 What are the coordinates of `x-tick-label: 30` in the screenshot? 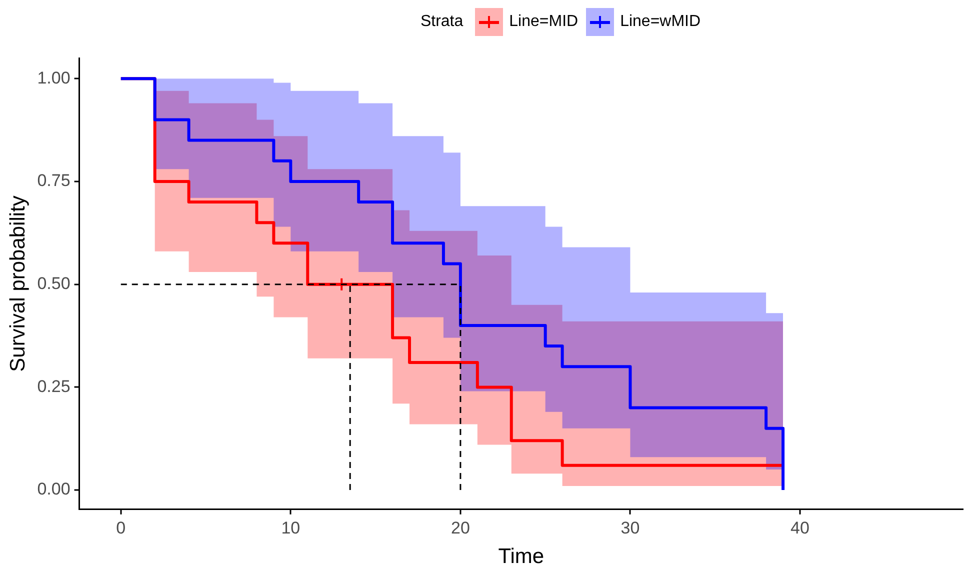 It's located at (630, 528).